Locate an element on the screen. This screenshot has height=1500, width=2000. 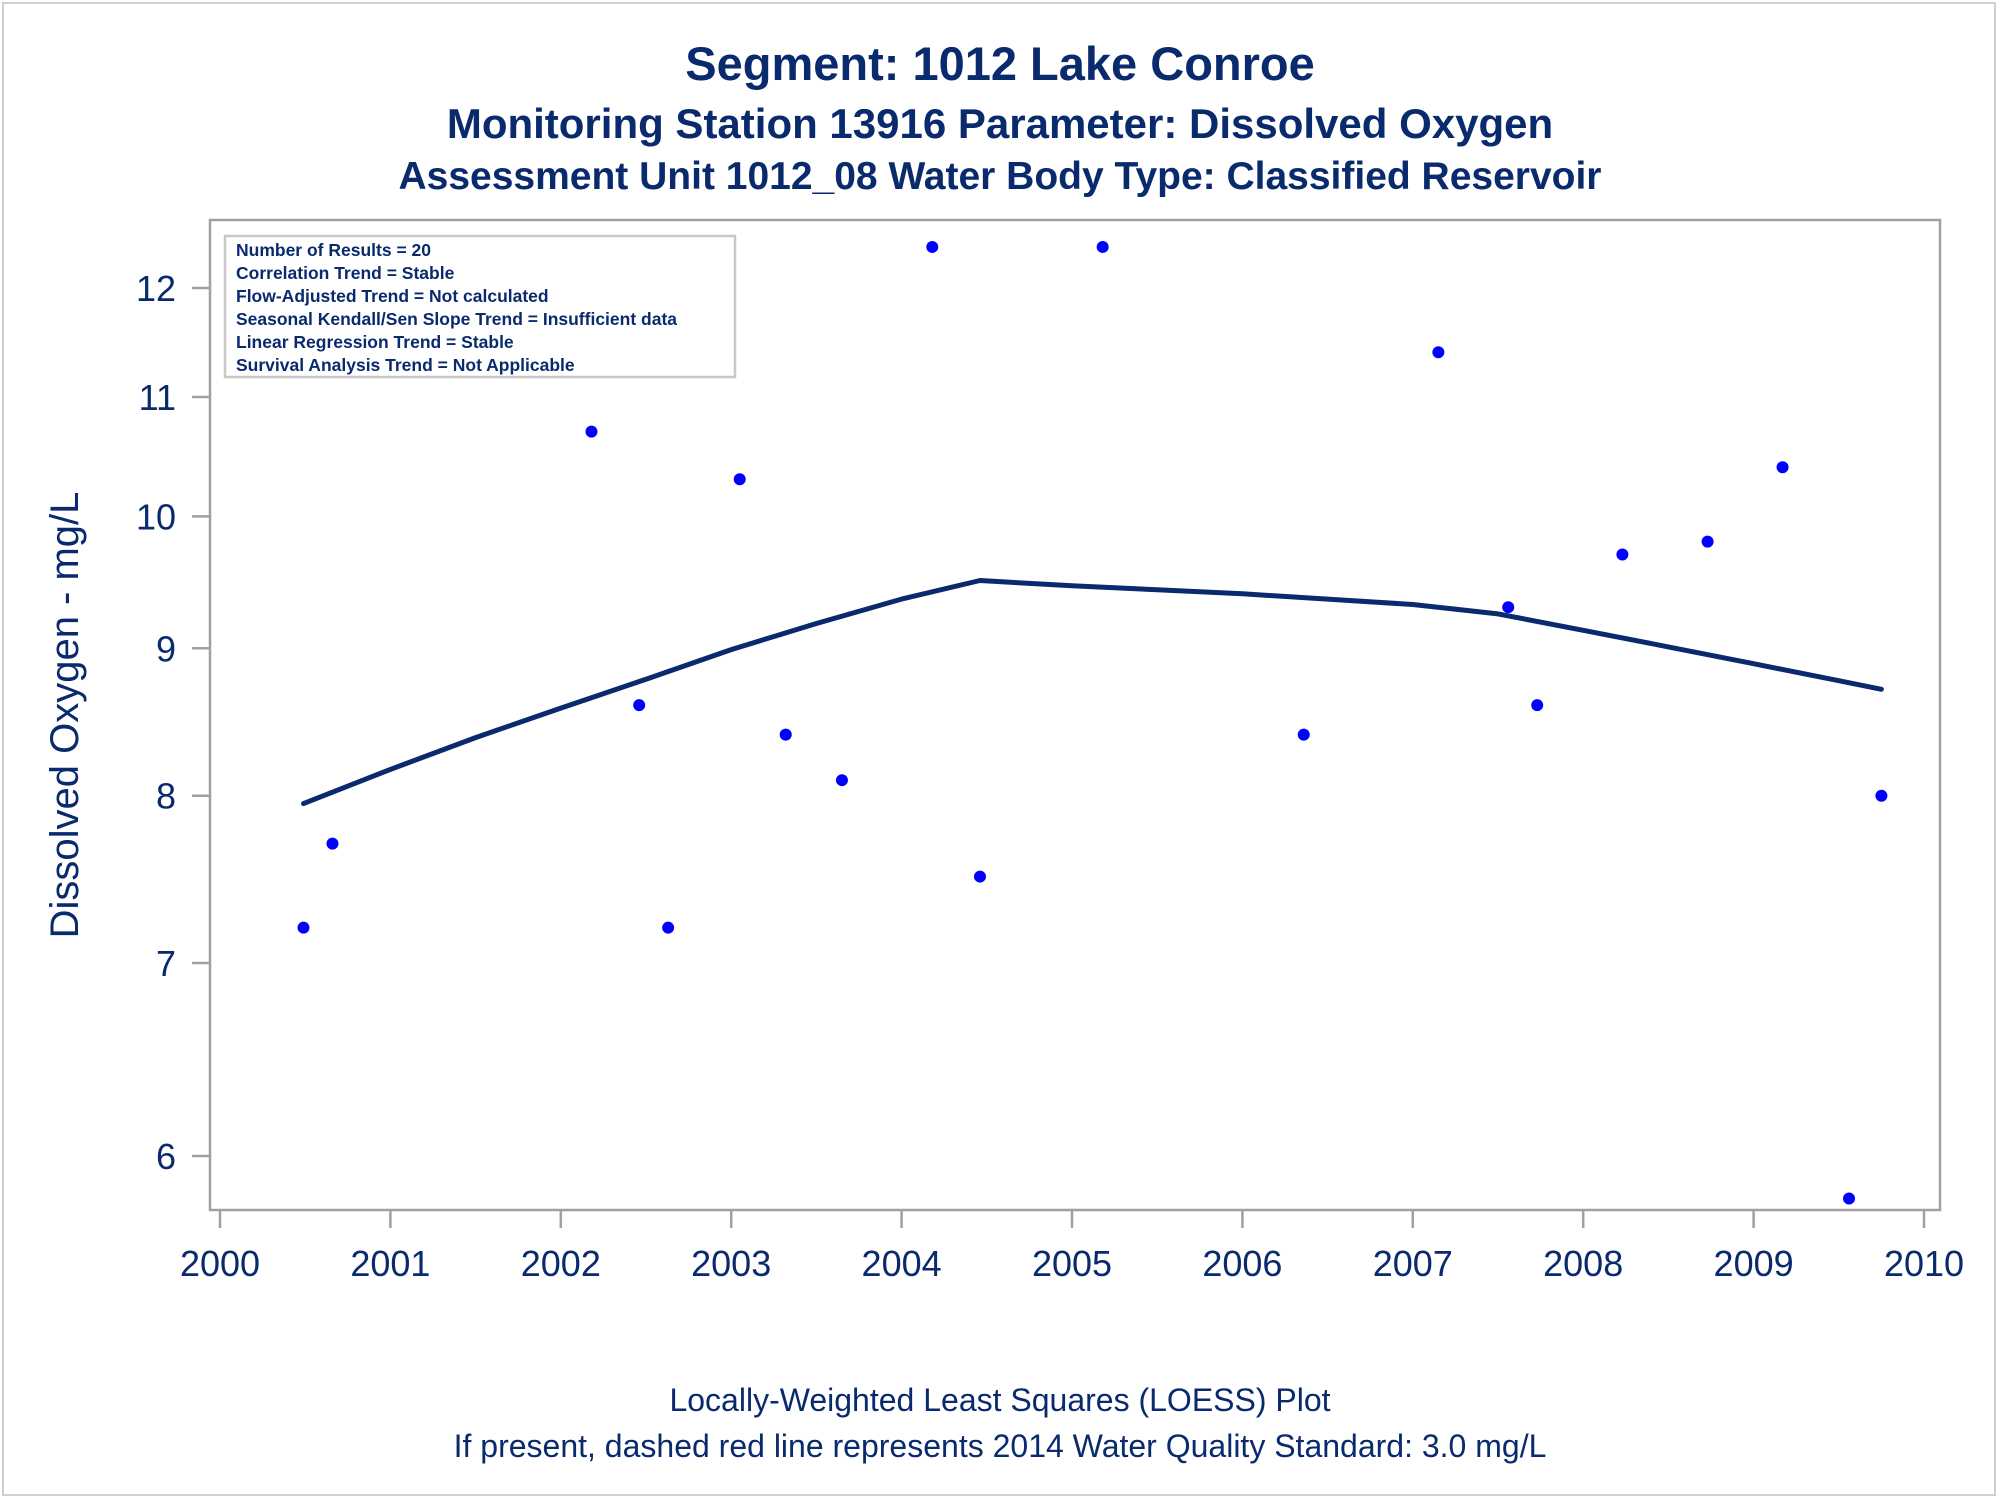
x-tick-label: 2008 is located at coordinates (1583, 1263).